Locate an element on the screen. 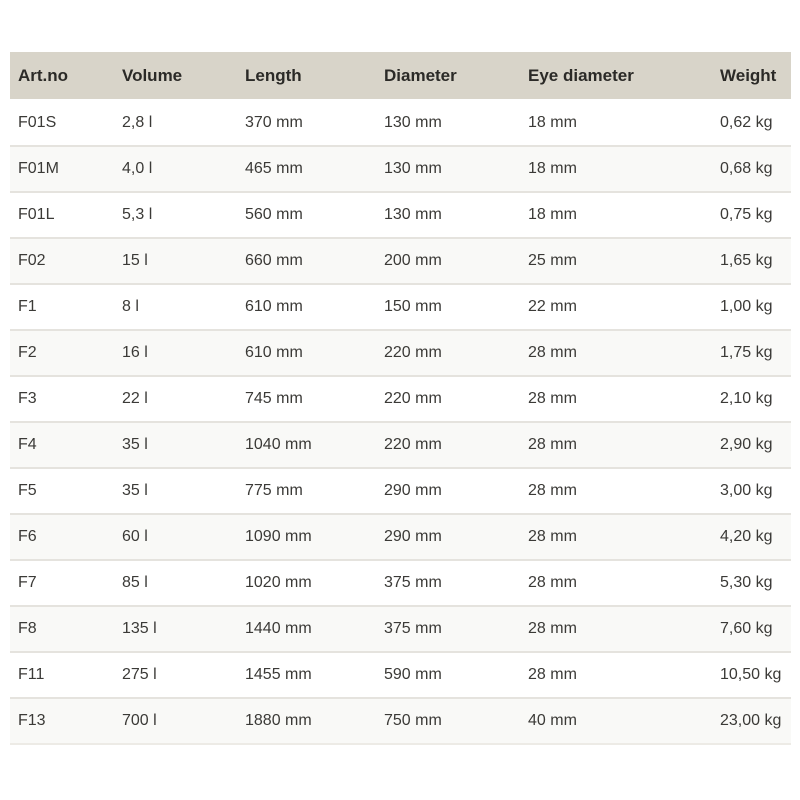  cell-weight: 5,30 kg is located at coordinates (751, 582).